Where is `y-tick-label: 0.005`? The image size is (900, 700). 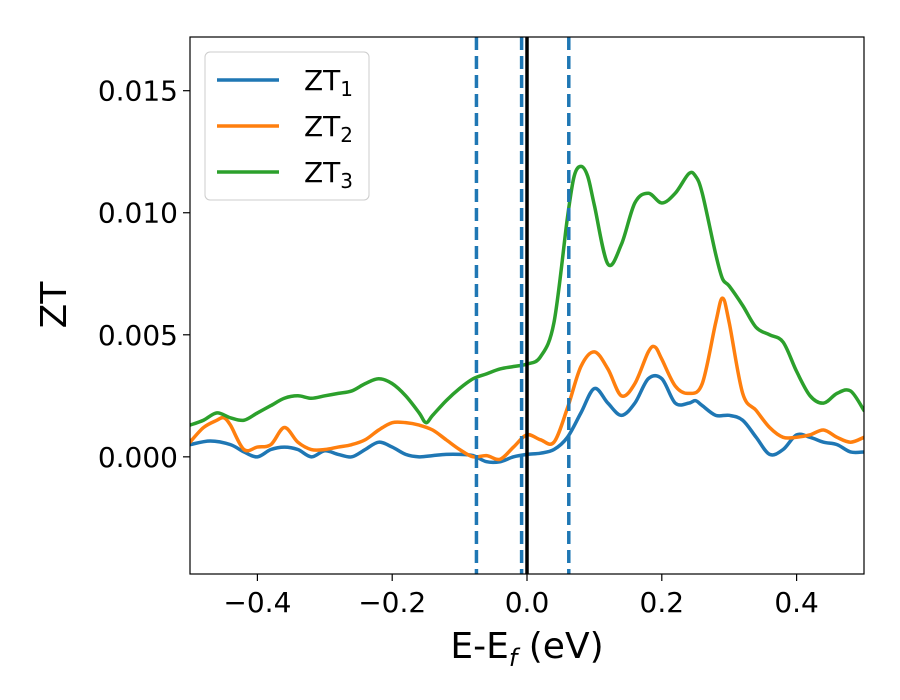
y-tick-label: 0.005 is located at coordinates (138, 335).